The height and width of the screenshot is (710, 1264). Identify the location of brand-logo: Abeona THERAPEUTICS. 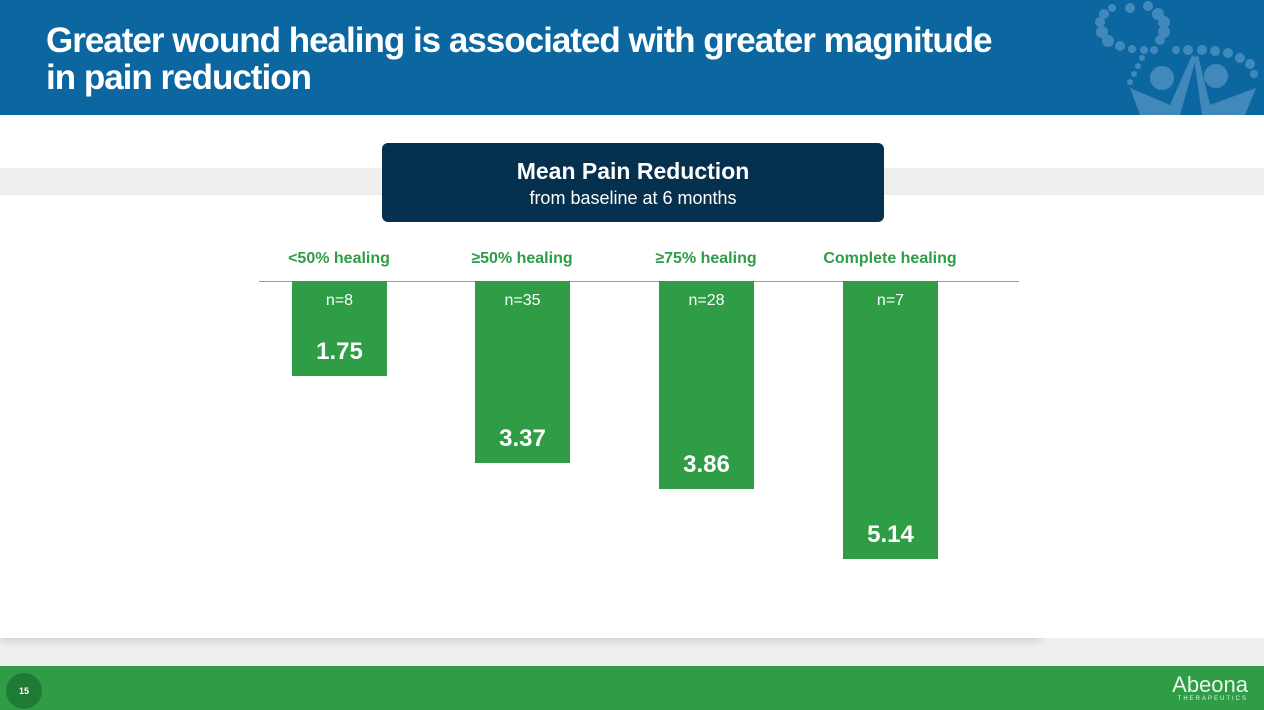
(1210, 687).